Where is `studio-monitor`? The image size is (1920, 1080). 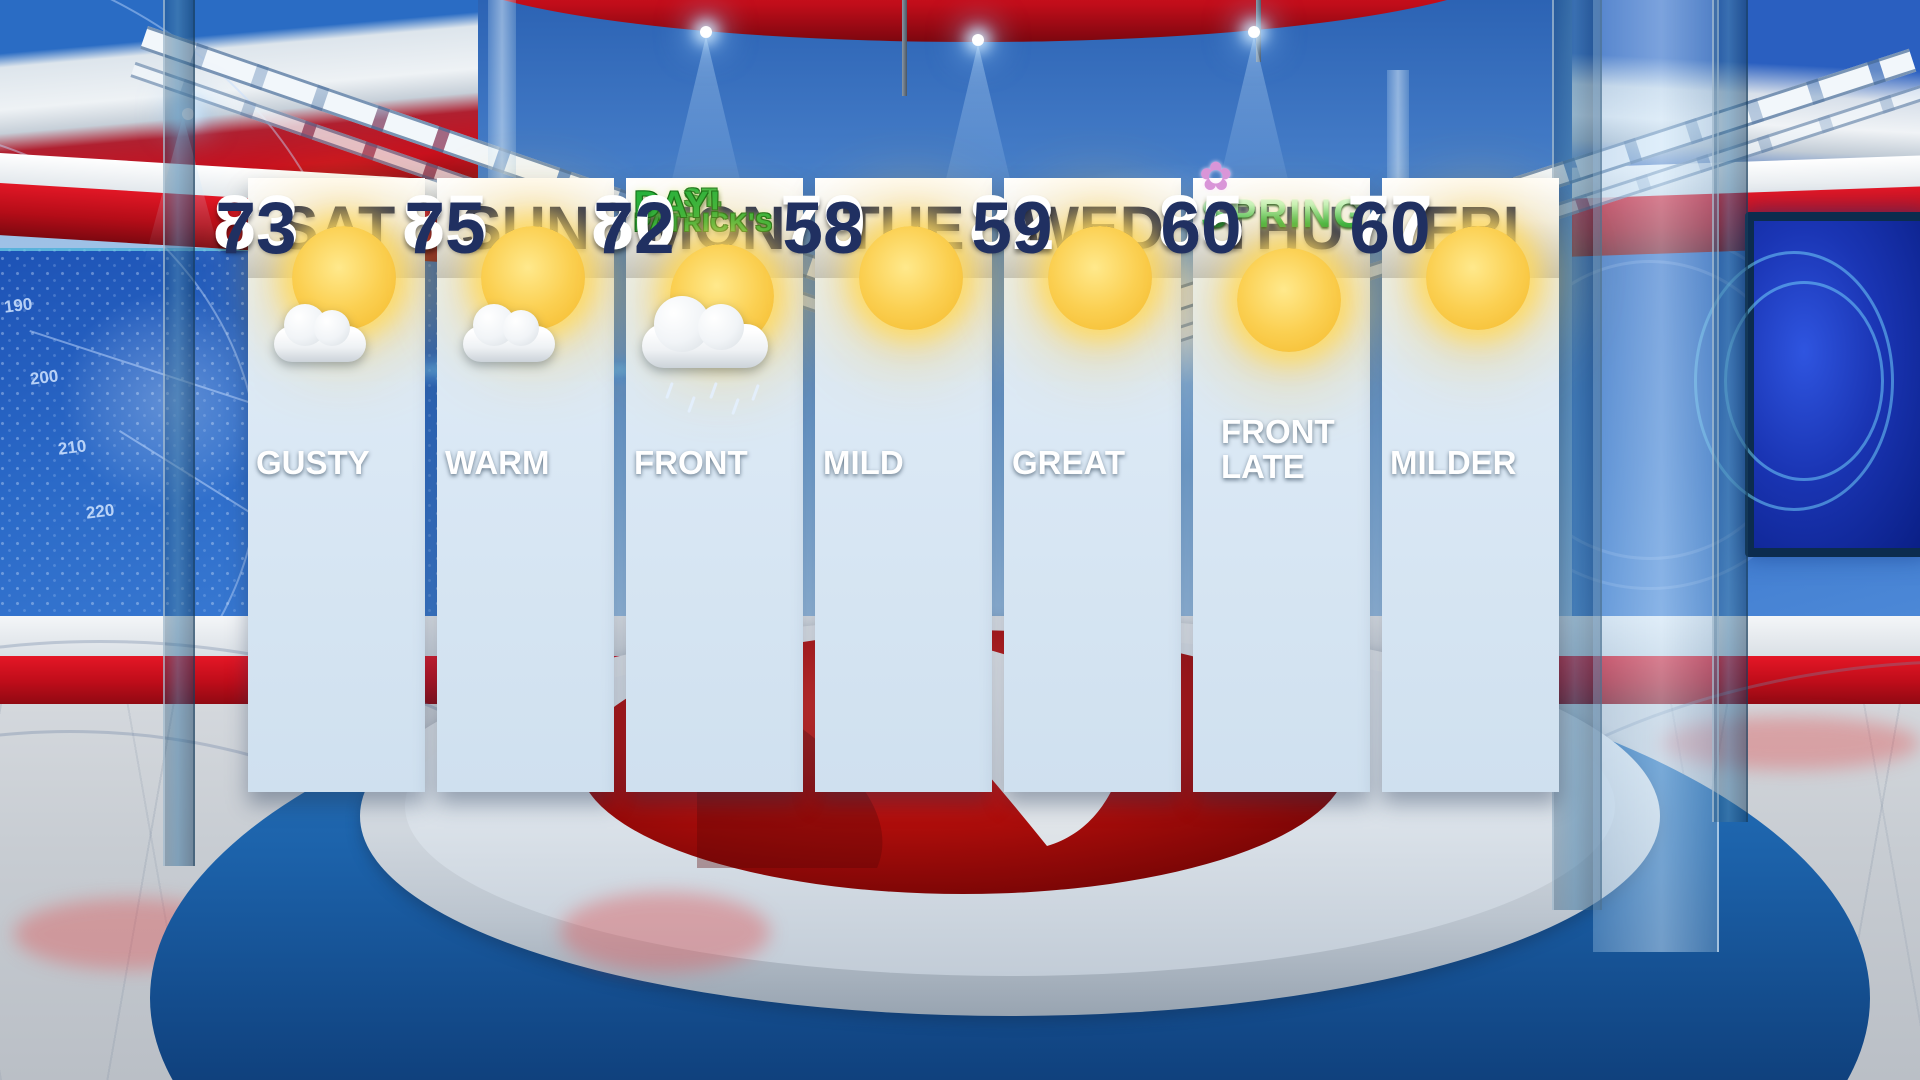 studio-monitor is located at coordinates (1807, 384).